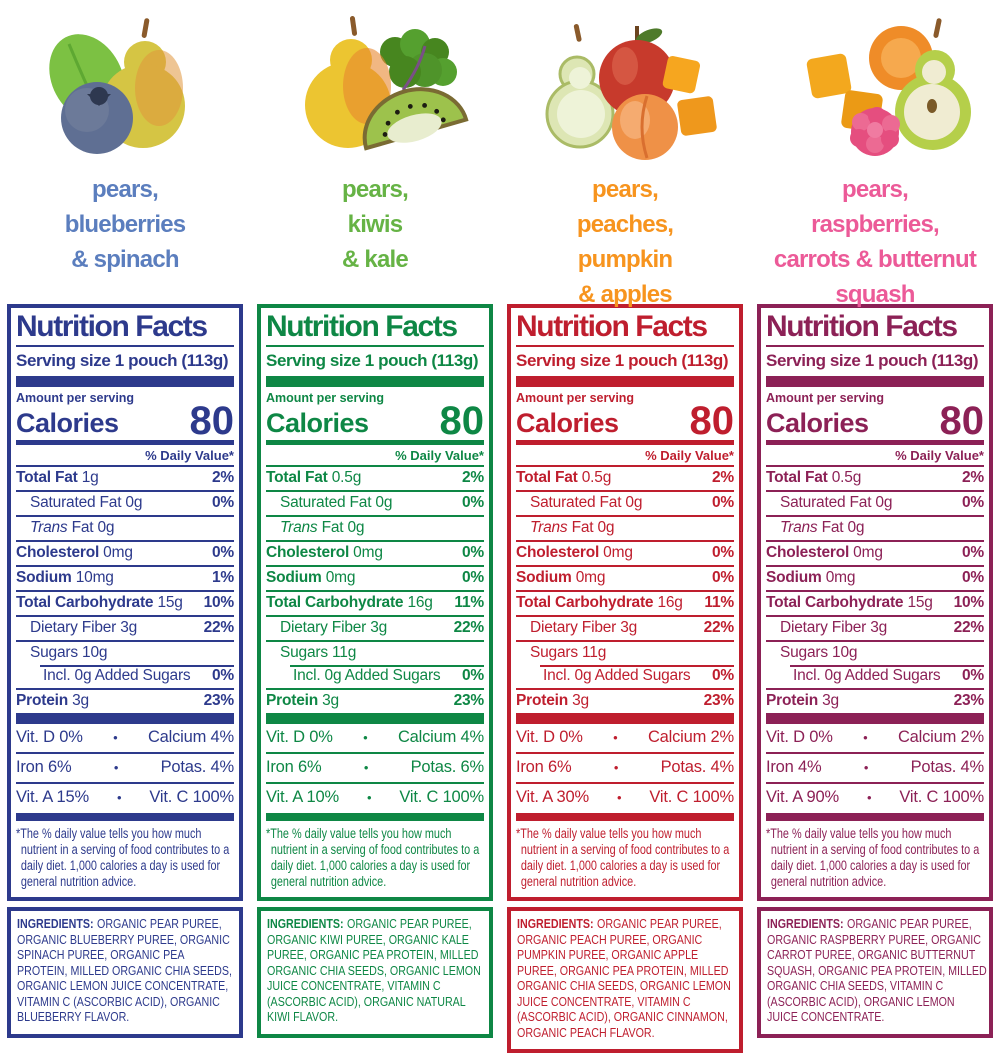 The height and width of the screenshot is (1053, 1000). I want to click on pear-slice-icon, so click(580, 86).